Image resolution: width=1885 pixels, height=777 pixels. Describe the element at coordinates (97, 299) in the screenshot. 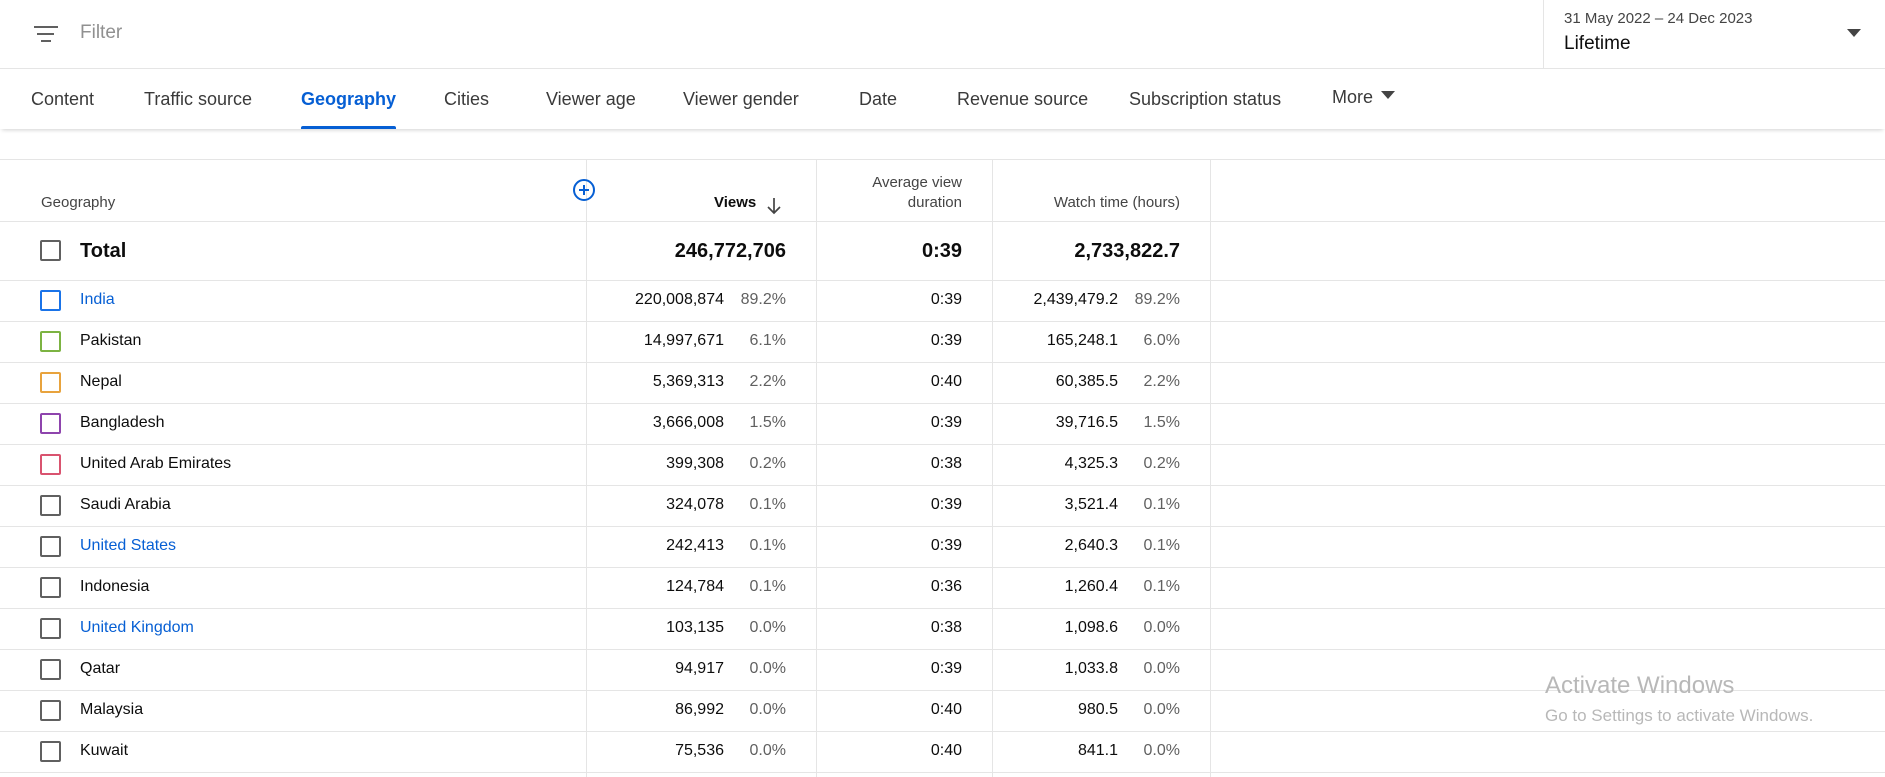

I see `country-name: India` at that location.